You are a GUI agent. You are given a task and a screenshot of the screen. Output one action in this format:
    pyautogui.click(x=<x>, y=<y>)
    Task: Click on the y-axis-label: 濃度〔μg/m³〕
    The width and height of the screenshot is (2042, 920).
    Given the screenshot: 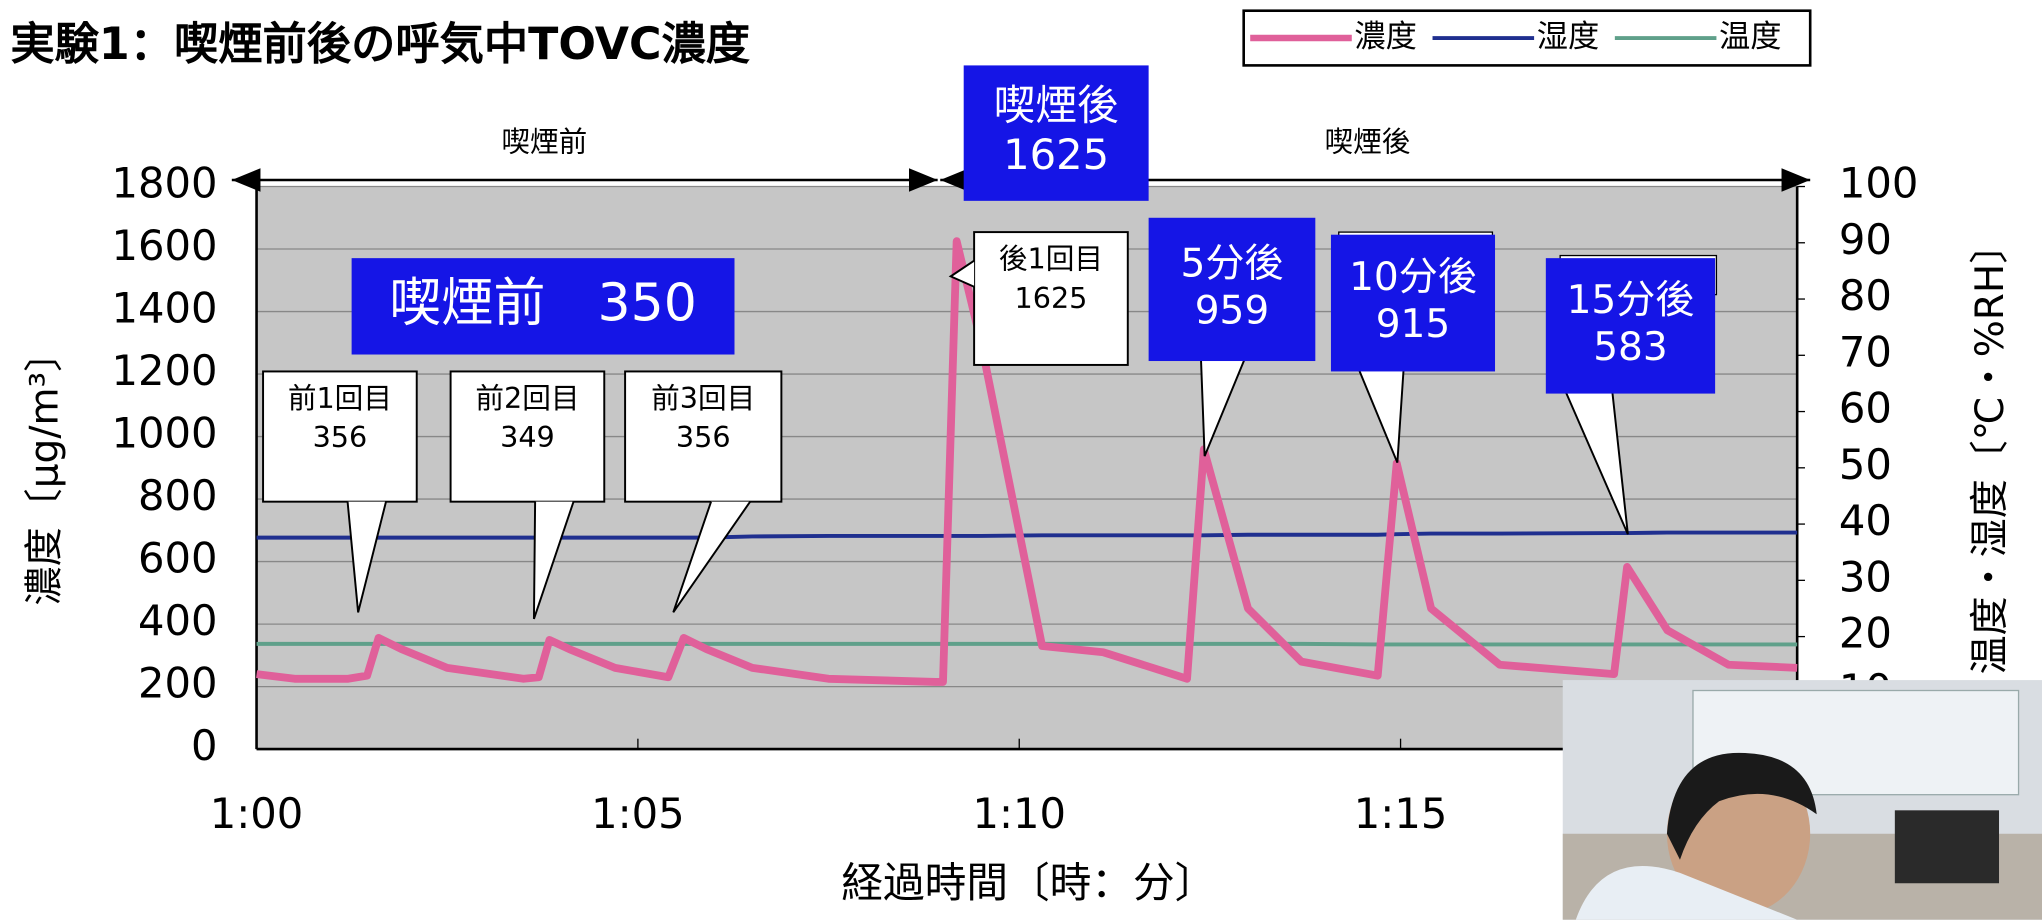 What is the action you would take?
    pyautogui.click(x=44, y=469)
    